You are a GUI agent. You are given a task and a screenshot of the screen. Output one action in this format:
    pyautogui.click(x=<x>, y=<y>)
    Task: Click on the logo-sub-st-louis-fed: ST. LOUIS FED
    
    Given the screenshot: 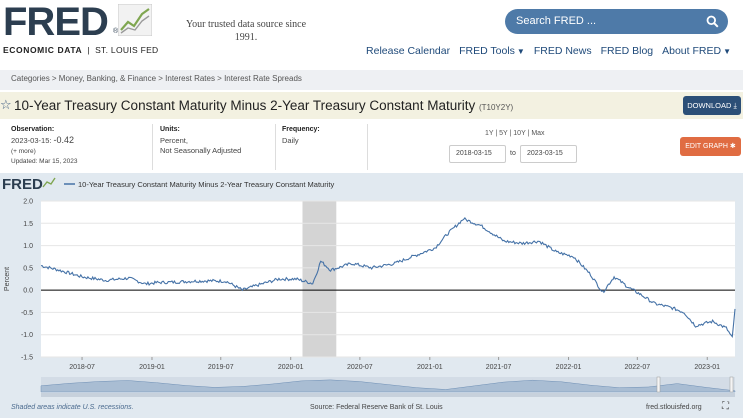 What is the action you would take?
    pyautogui.click(x=127, y=50)
    